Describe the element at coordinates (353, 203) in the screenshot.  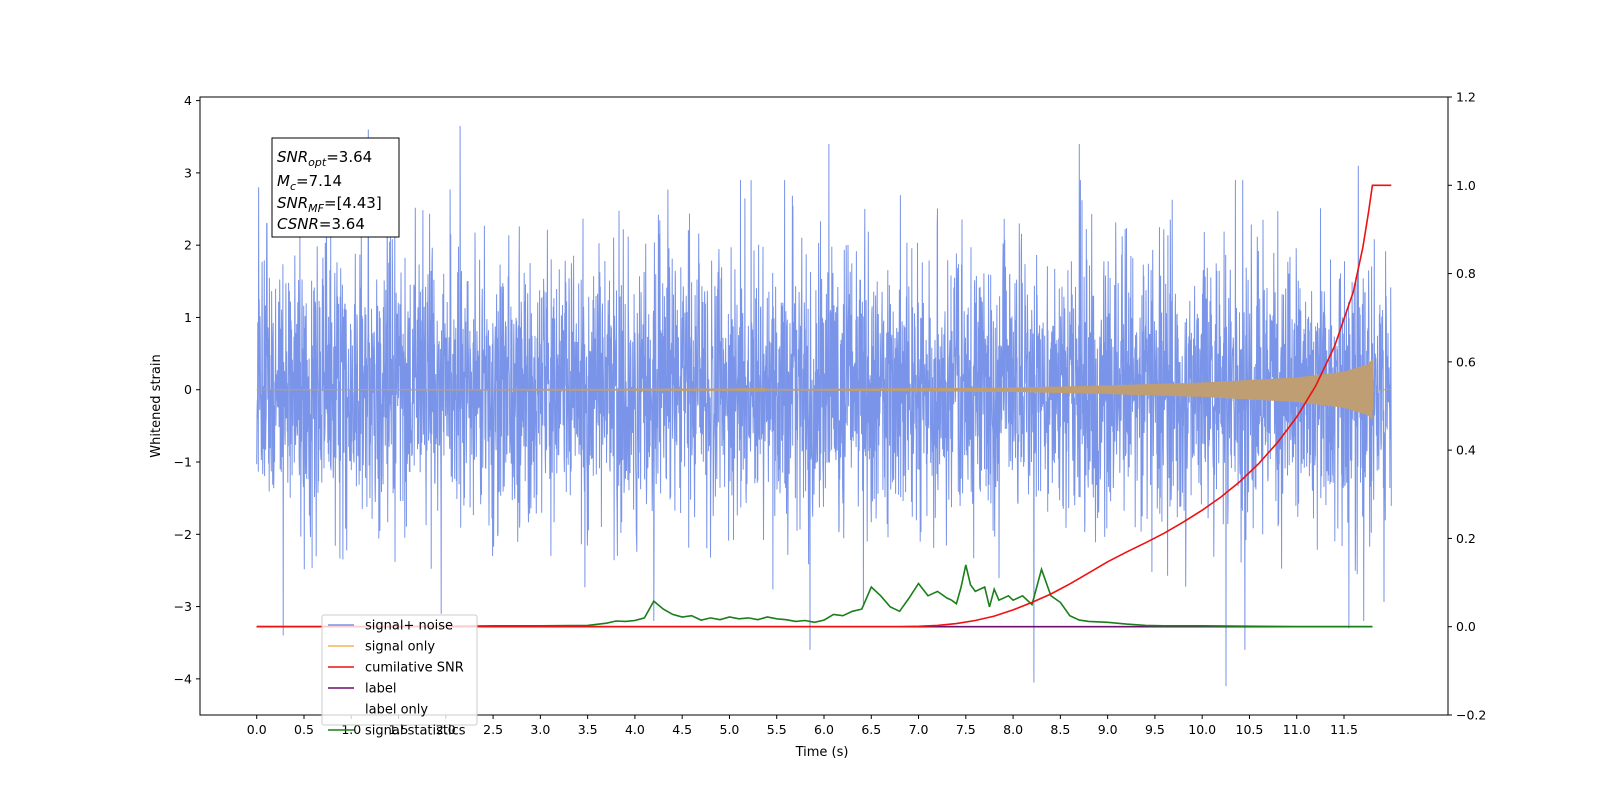
I see `info-snr-mf: =[4.43]` at that location.